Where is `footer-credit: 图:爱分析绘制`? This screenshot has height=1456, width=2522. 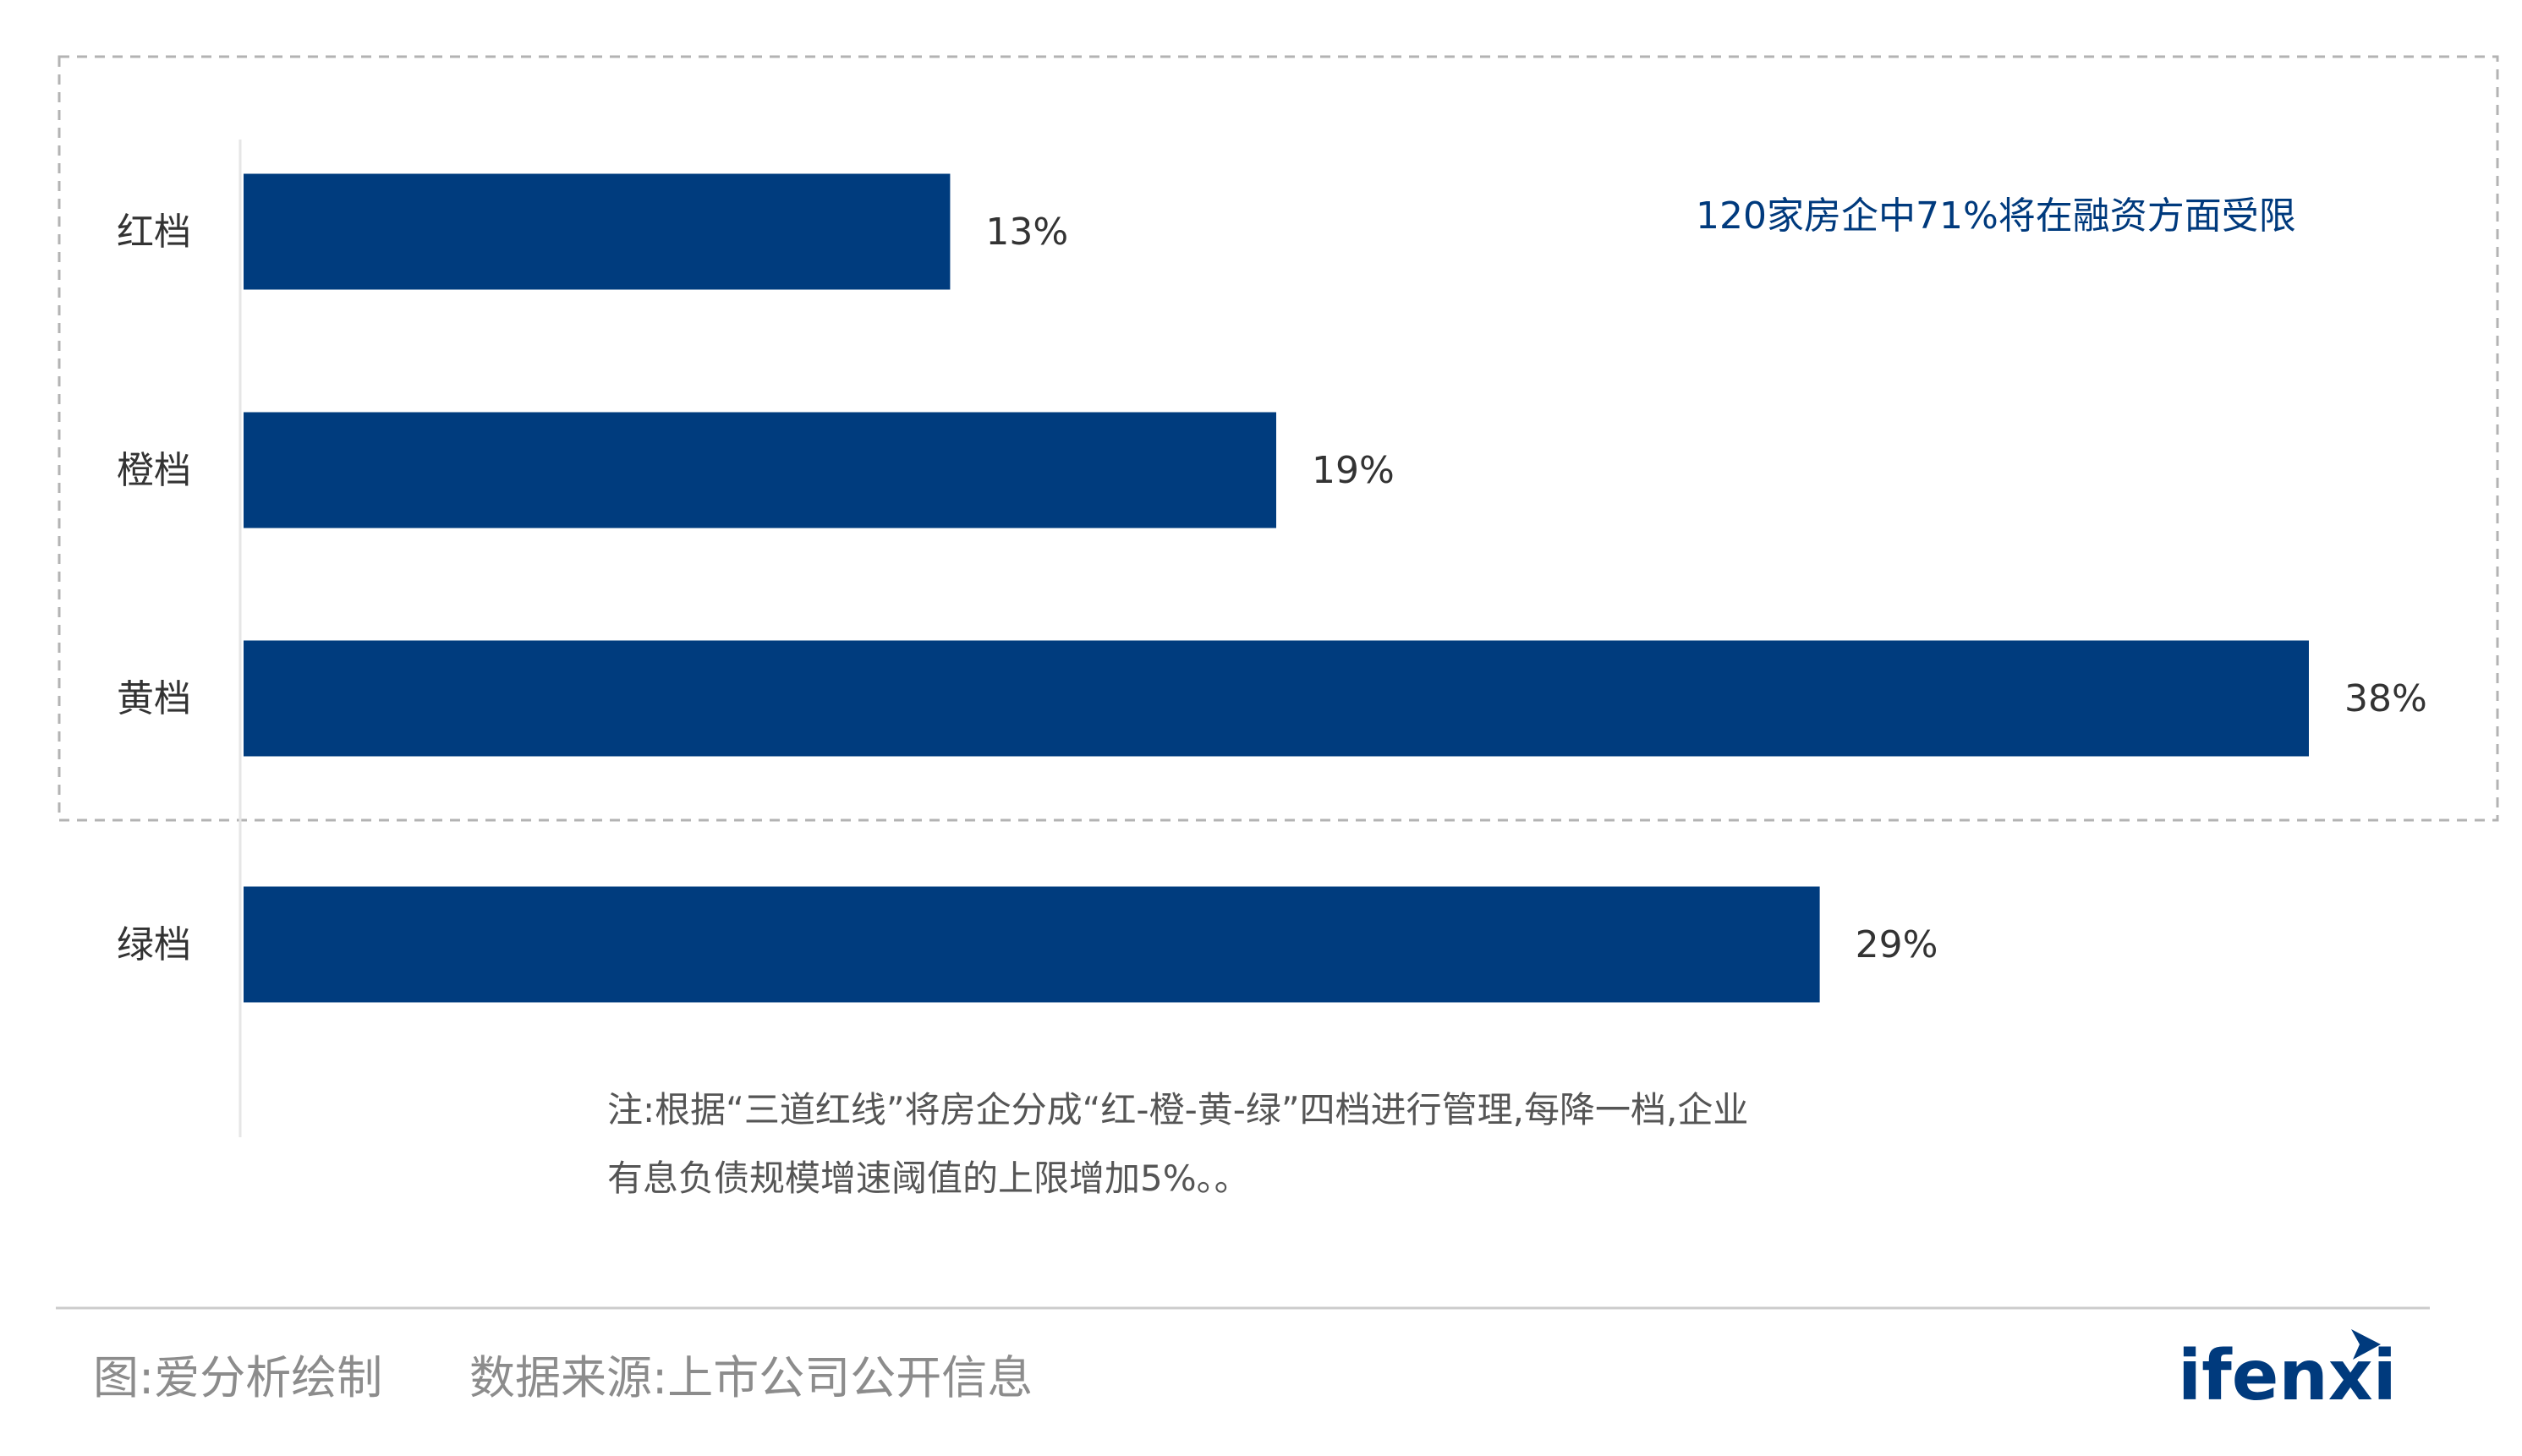
footer-credit: 图:爱分析绘制 is located at coordinates (237, 1377).